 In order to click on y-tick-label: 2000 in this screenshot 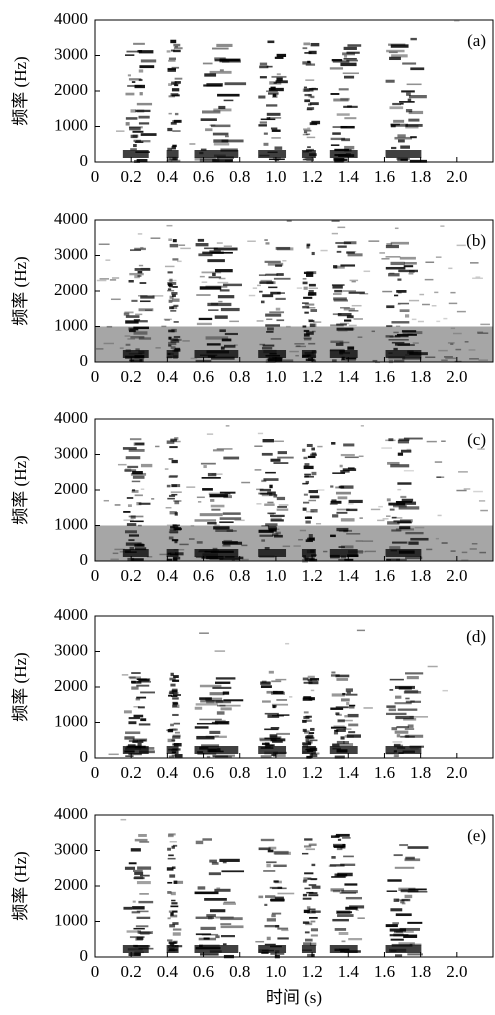, I will do `click(71, 884)`.